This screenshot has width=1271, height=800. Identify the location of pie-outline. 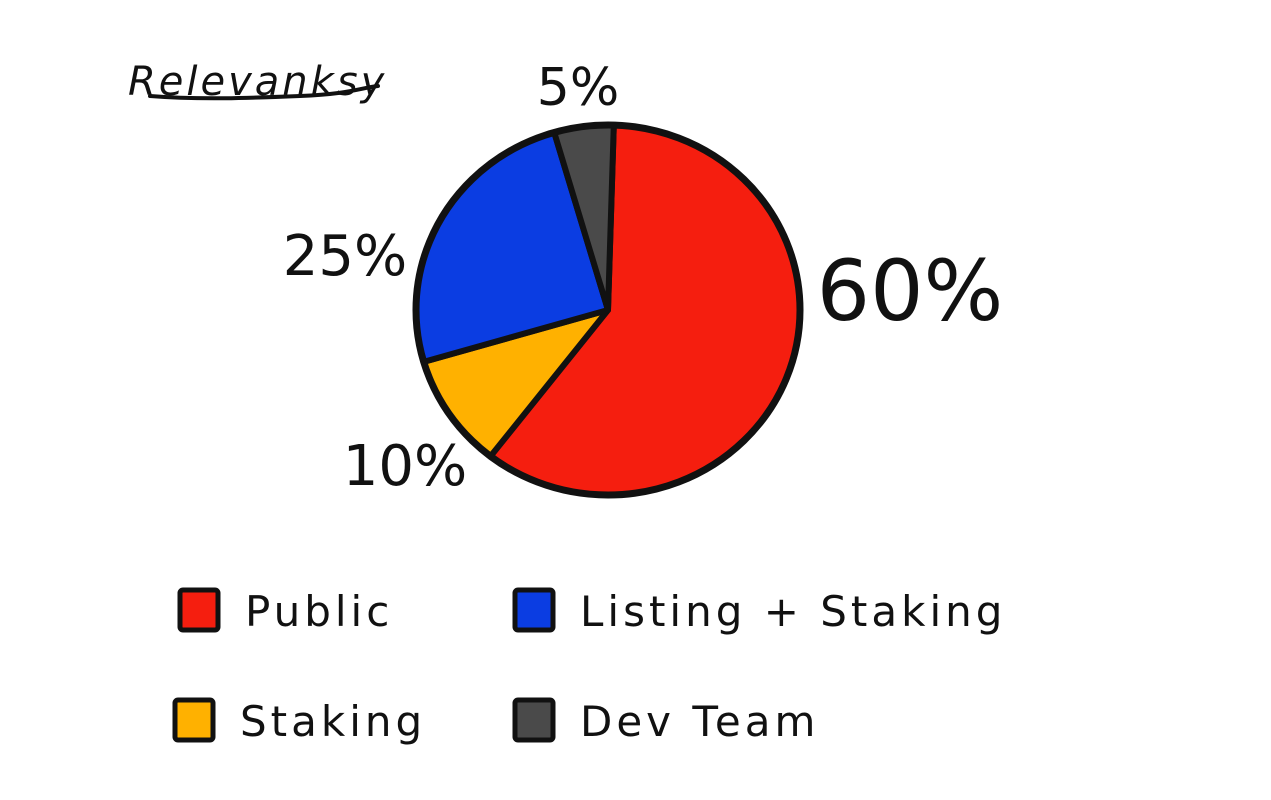
(608, 310).